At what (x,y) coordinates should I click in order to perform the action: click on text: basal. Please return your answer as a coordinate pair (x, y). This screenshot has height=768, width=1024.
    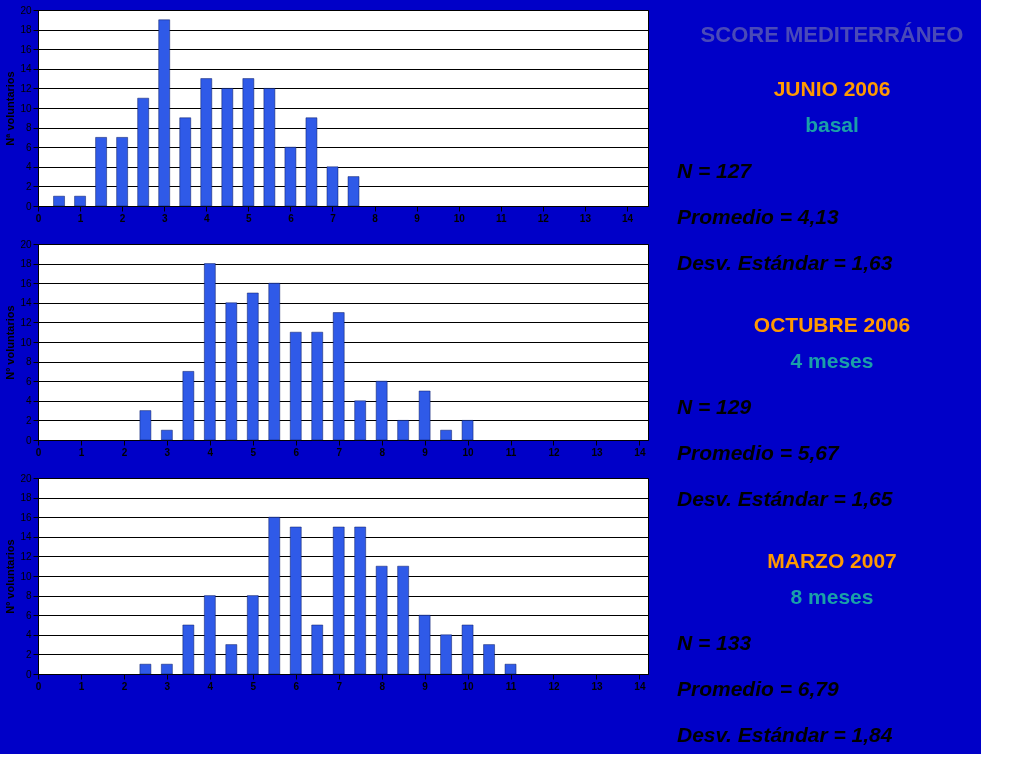
    Looking at the image, I should click on (832, 124).